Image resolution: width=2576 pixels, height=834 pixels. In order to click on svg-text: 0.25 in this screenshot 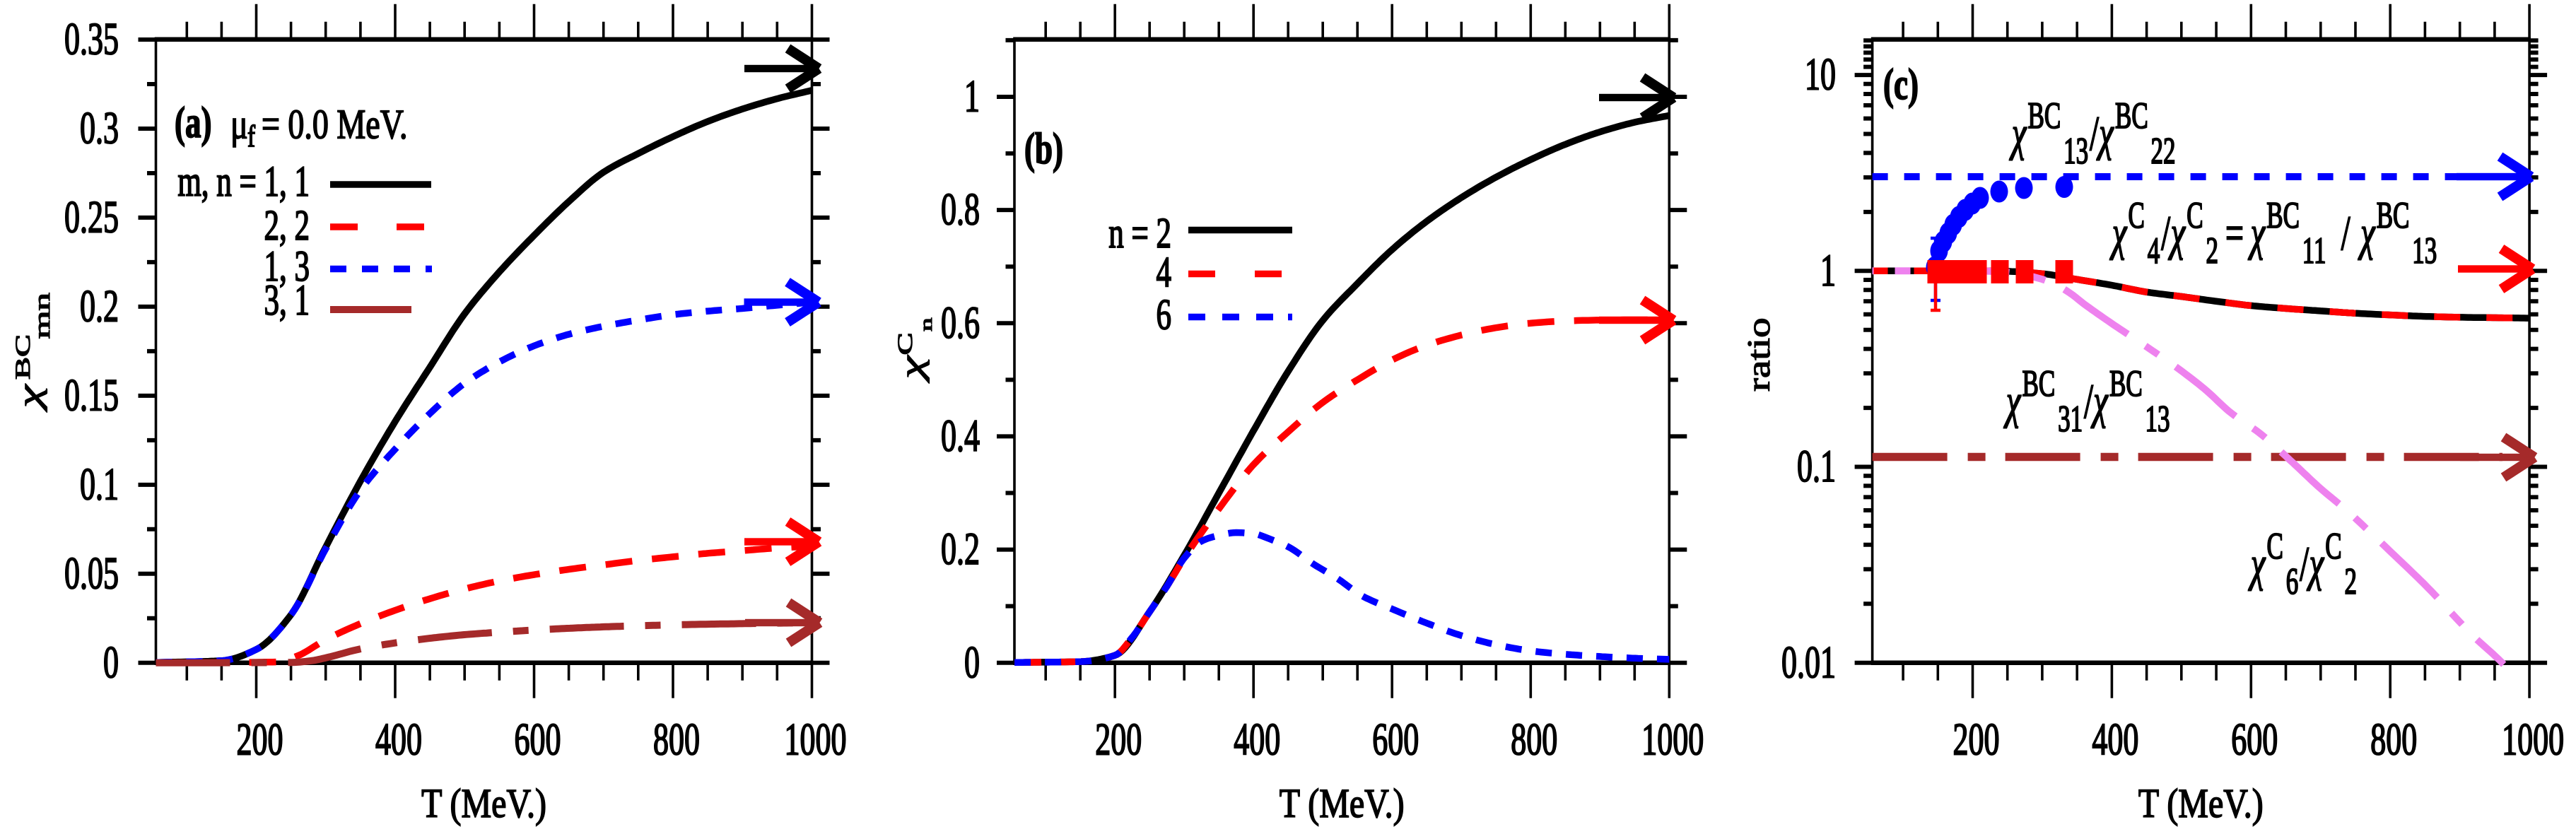, I will do `click(91, 217)`.